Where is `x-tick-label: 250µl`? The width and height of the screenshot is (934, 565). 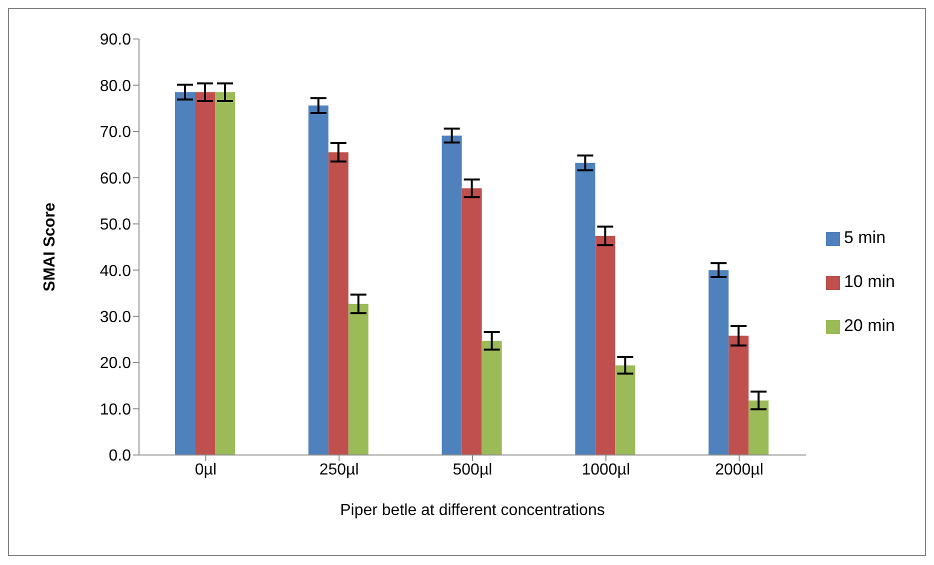 x-tick-label: 250µl is located at coordinates (339, 469).